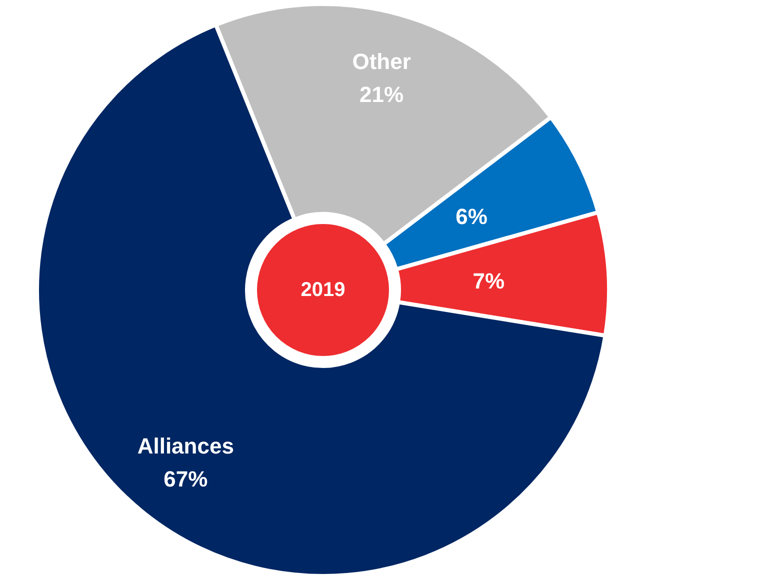 The width and height of the screenshot is (761, 577). Describe the element at coordinates (488, 280) in the screenshot. I see `data-label: 7%` at that location.